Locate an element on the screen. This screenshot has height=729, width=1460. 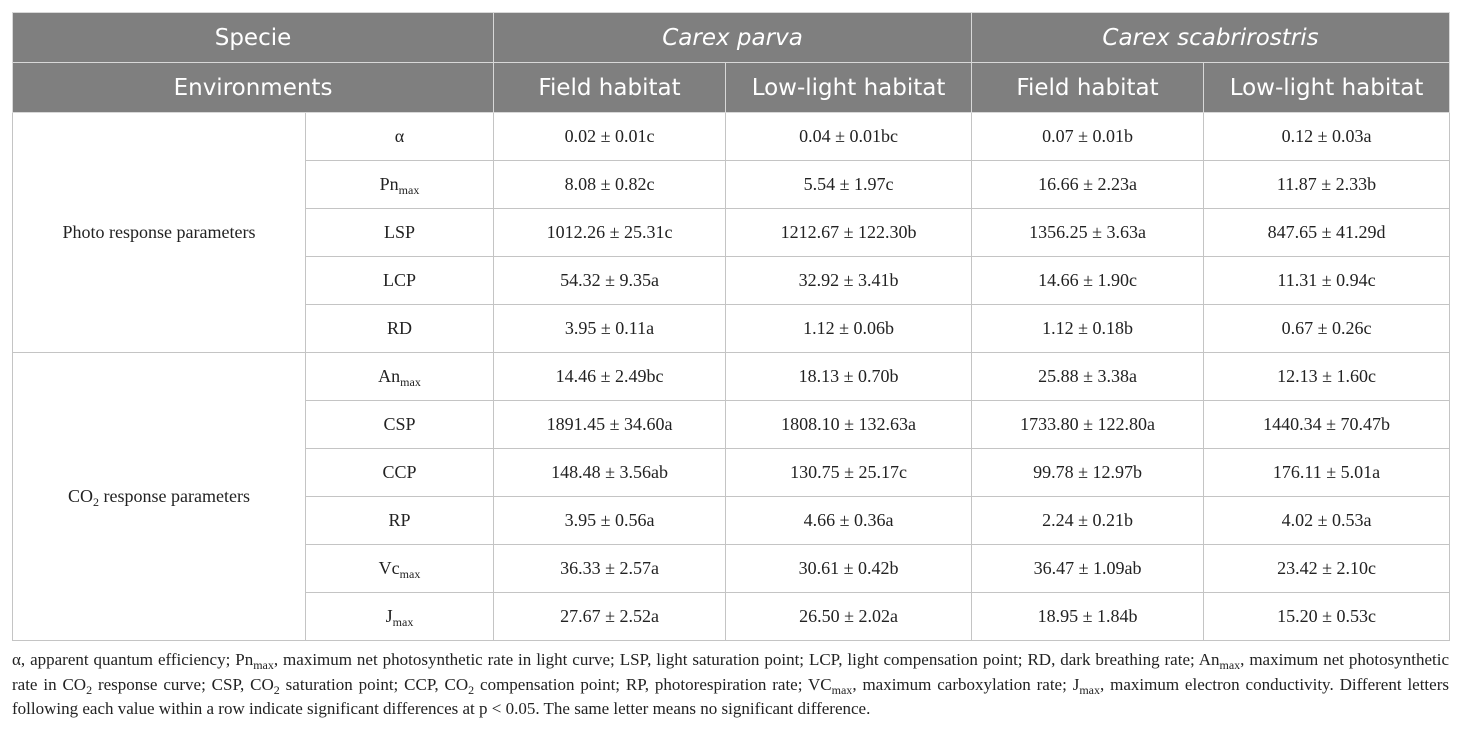
param-cell: CCP is located at coordinates (399, 472).